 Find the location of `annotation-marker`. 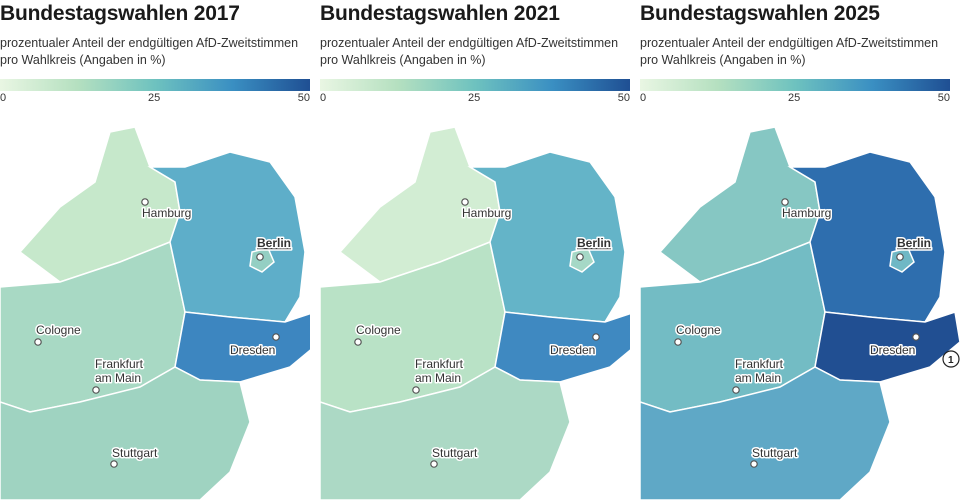

annotation-marker is located at coordinates (951, 359).